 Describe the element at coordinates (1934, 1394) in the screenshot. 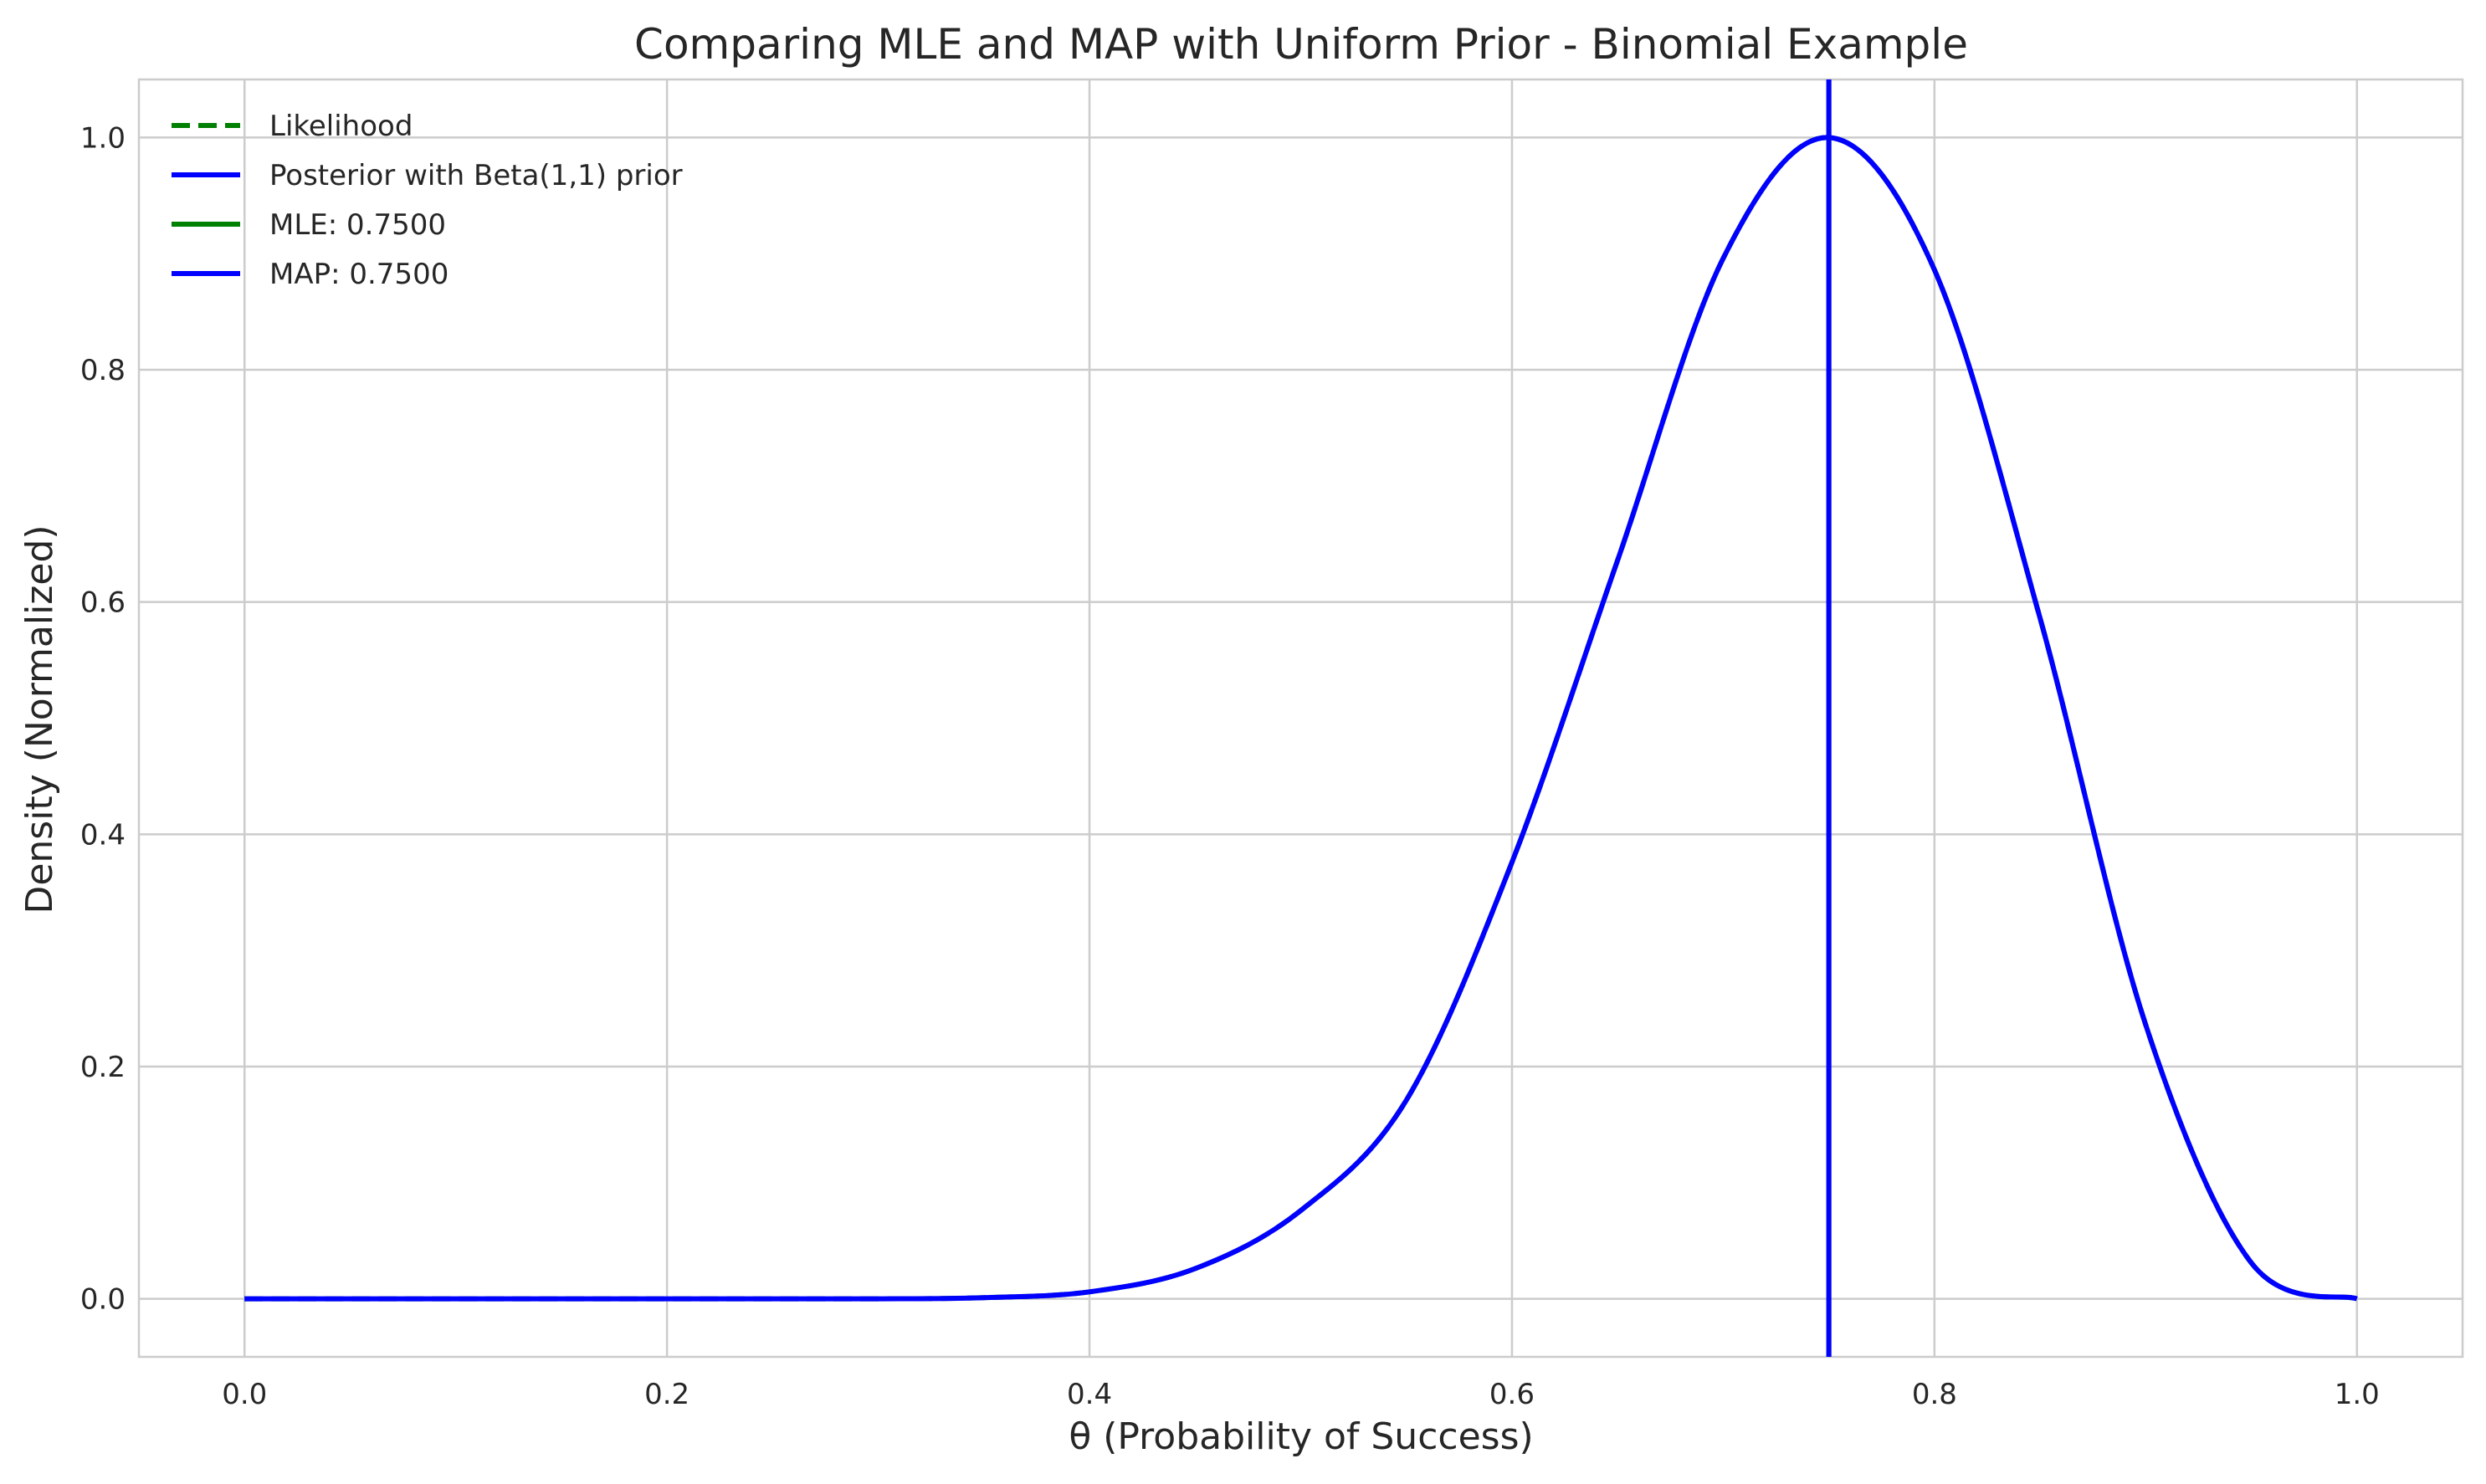

I see `x-tick-label: 0.8` at that location.